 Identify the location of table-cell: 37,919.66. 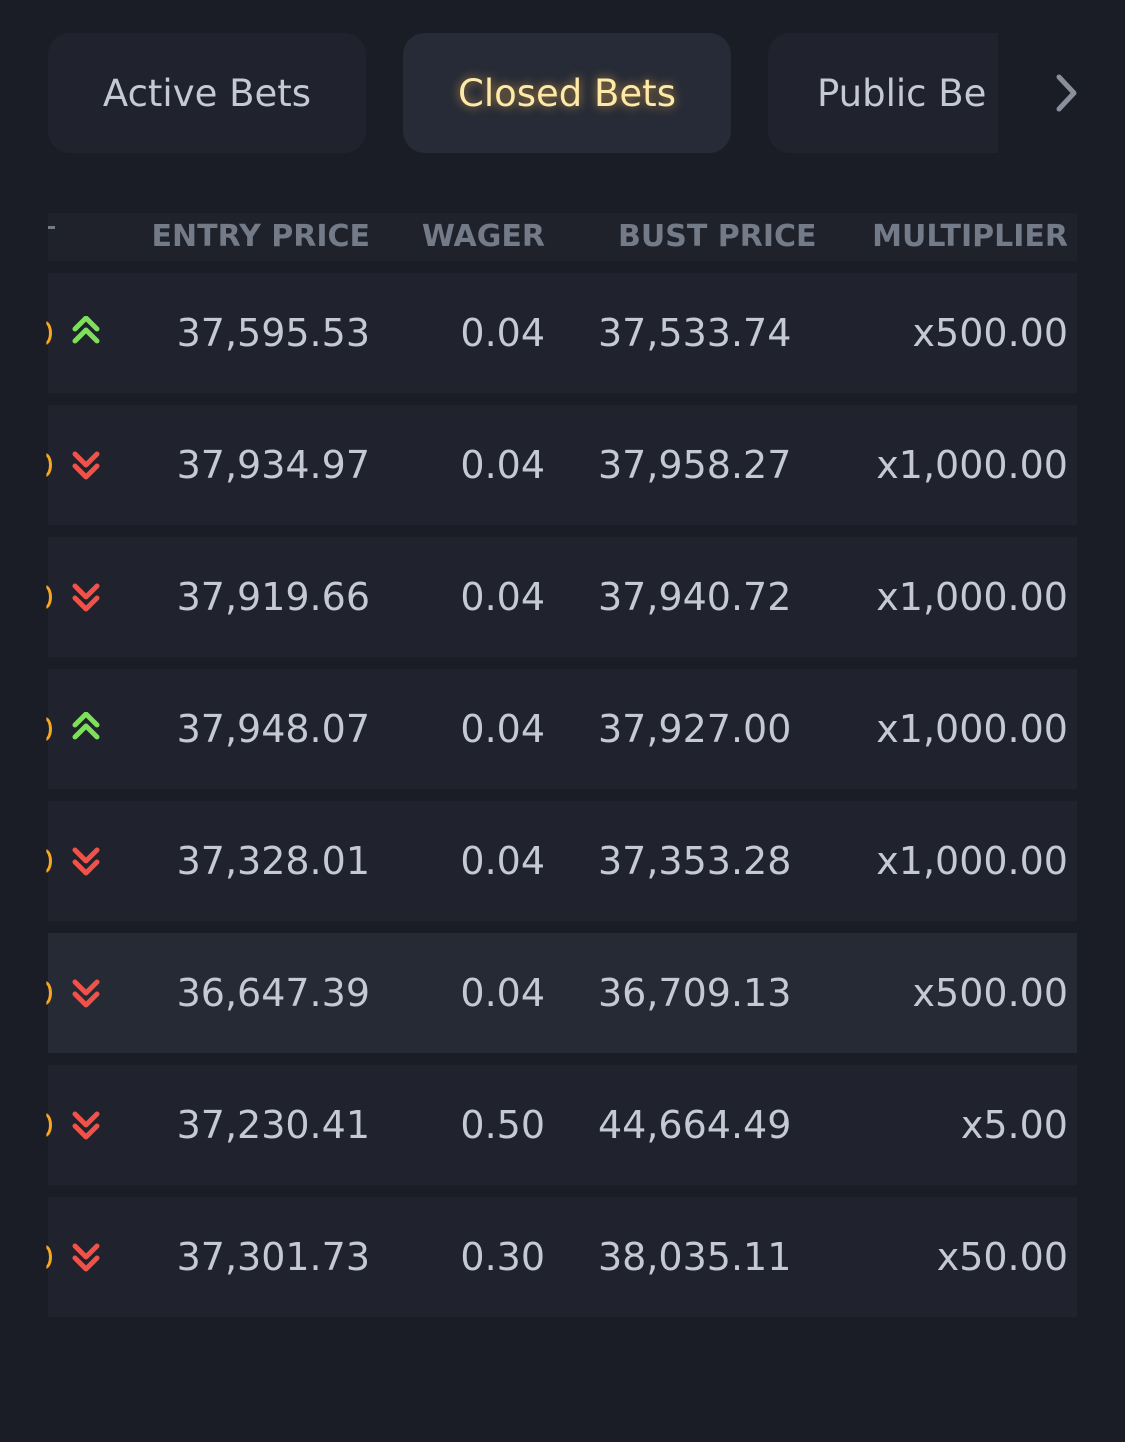
(273, 597).